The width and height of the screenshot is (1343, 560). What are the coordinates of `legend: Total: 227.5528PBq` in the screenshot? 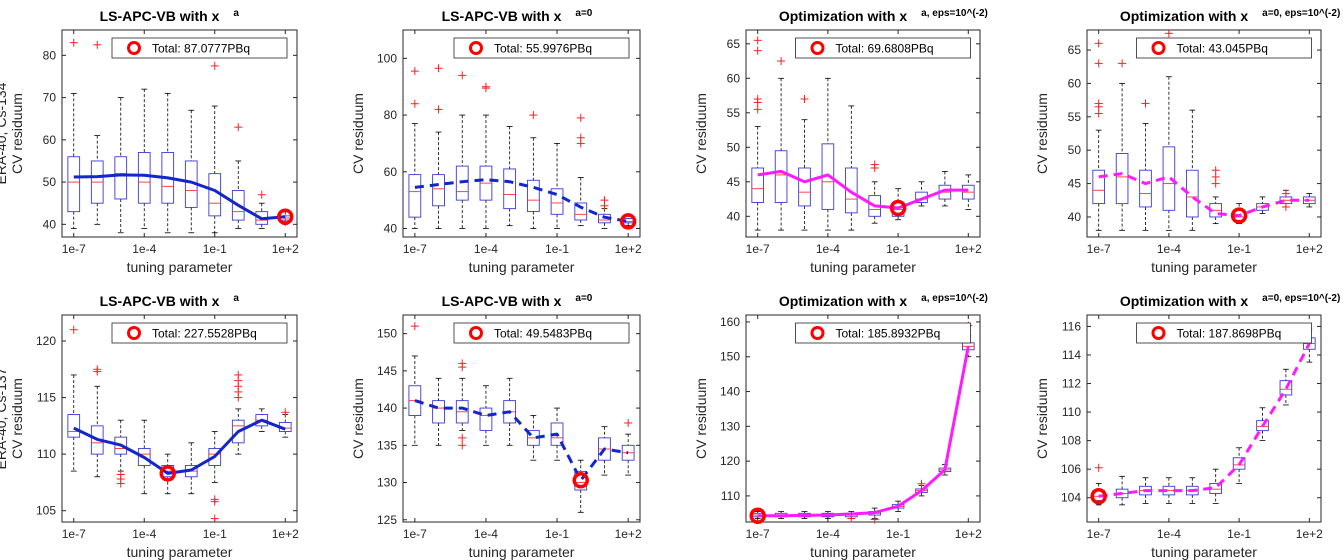 It's located at (199, 333).